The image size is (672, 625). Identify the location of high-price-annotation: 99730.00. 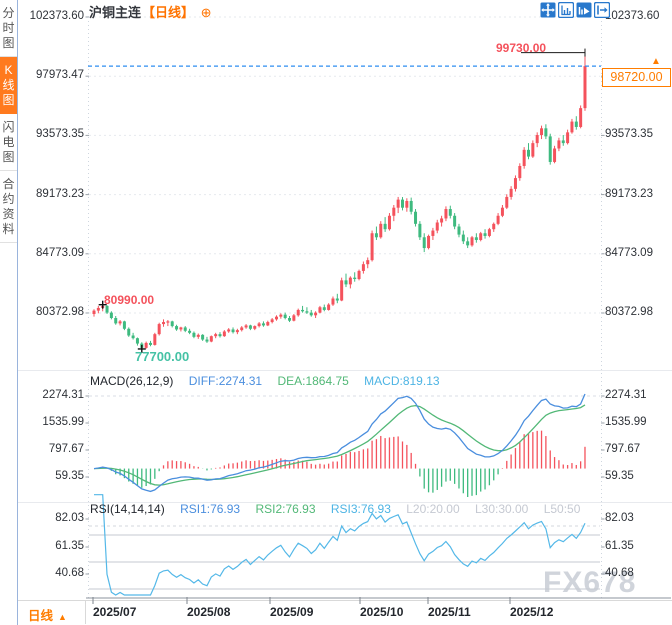
(521, 48).